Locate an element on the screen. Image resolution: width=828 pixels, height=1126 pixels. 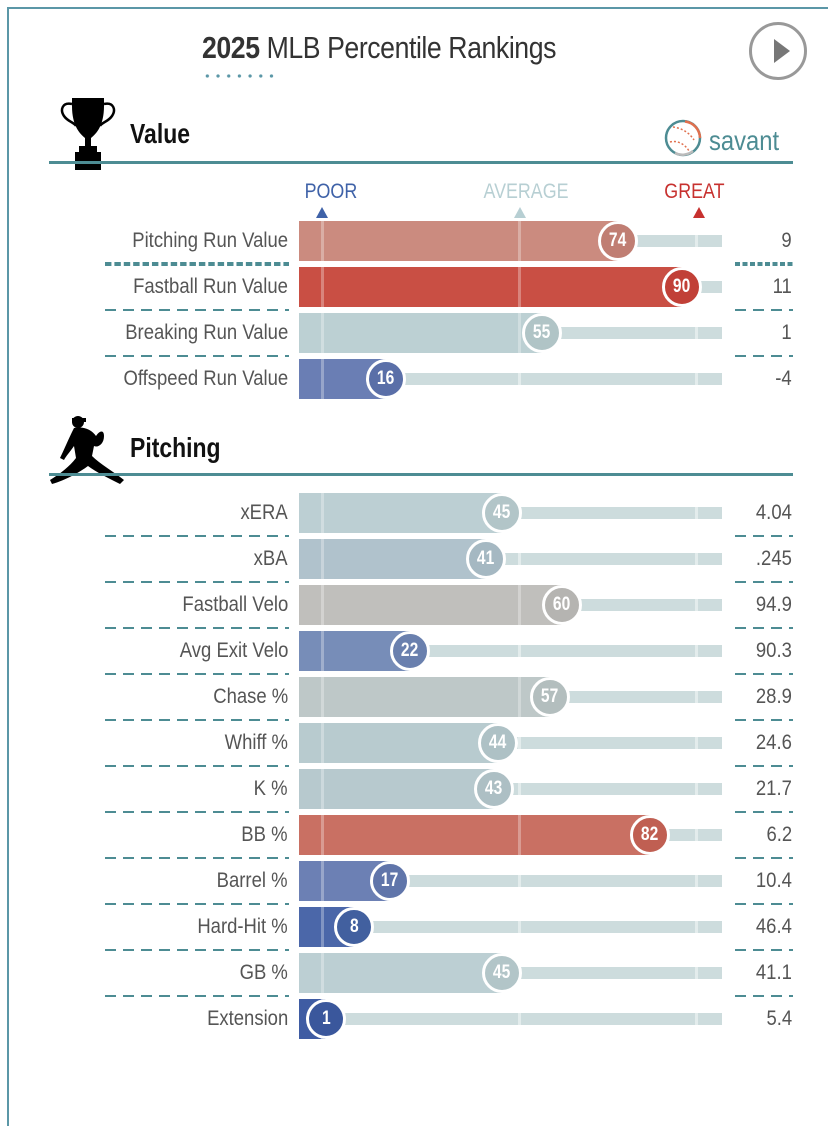
percentile-value: 41 is located at coordinates (486, 558).